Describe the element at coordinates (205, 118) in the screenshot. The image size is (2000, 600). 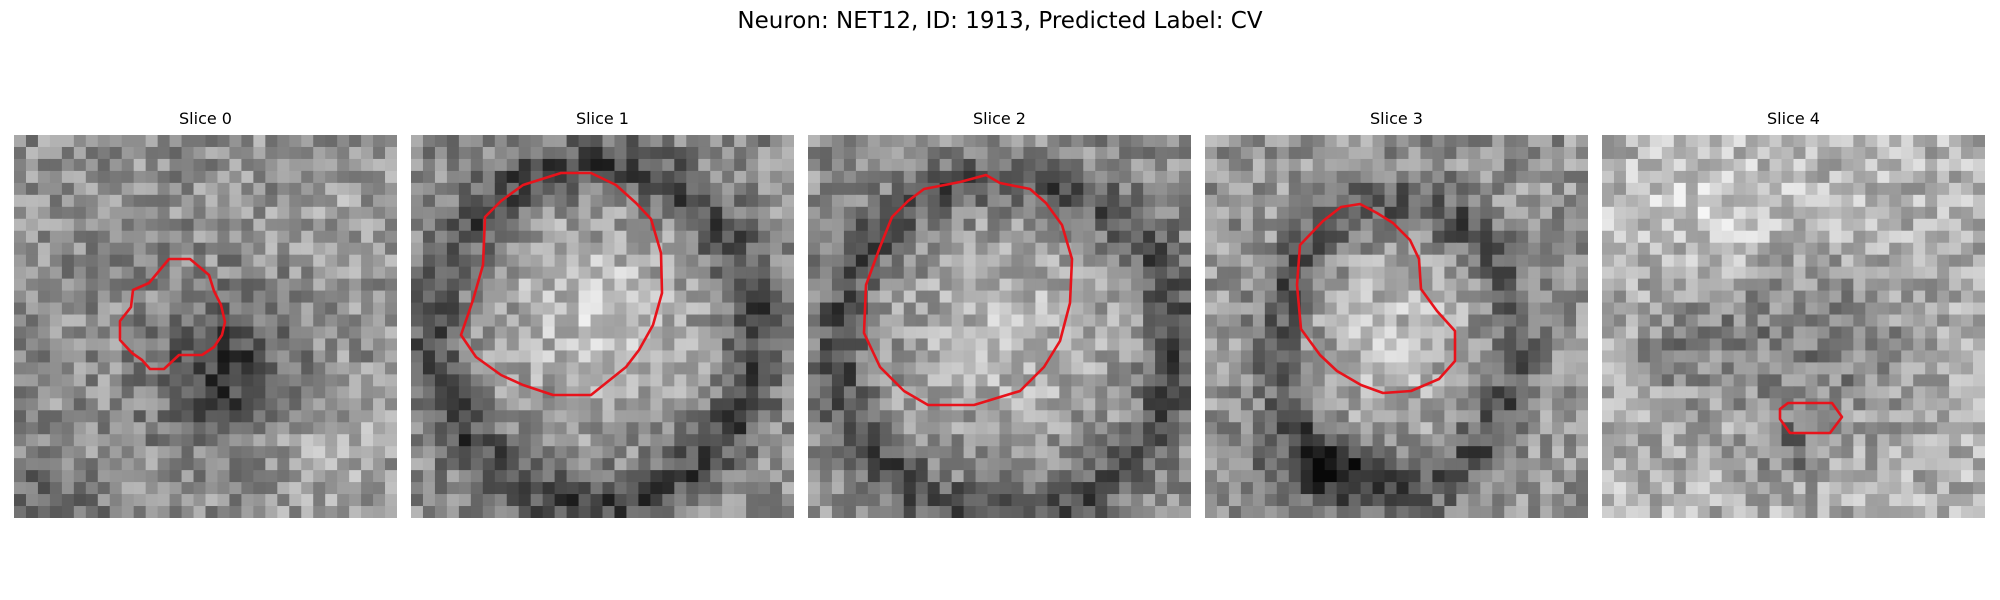
I see `slice-title: Slice 0` at that location.